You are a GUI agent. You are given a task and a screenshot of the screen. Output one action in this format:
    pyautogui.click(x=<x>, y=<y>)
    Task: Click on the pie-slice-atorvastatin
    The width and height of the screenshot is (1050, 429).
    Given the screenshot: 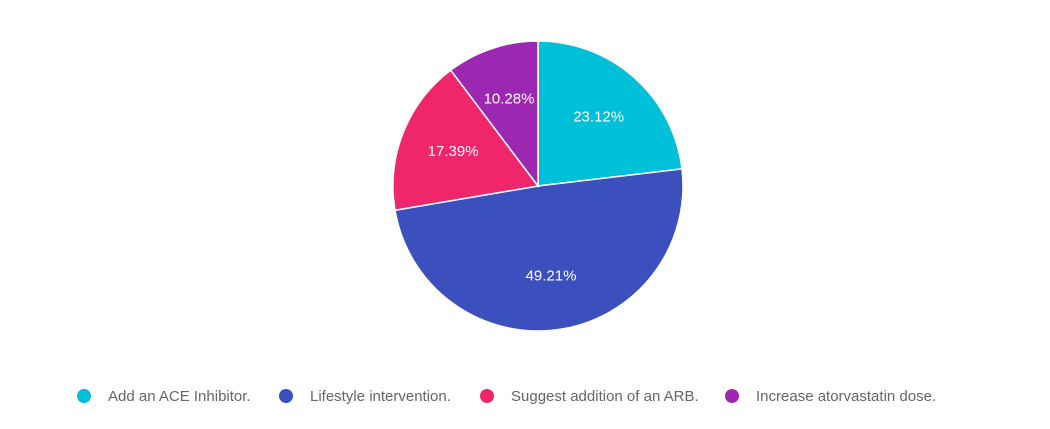 What is the action you would take?
    pyautogui.click(x=494, y=114)
    